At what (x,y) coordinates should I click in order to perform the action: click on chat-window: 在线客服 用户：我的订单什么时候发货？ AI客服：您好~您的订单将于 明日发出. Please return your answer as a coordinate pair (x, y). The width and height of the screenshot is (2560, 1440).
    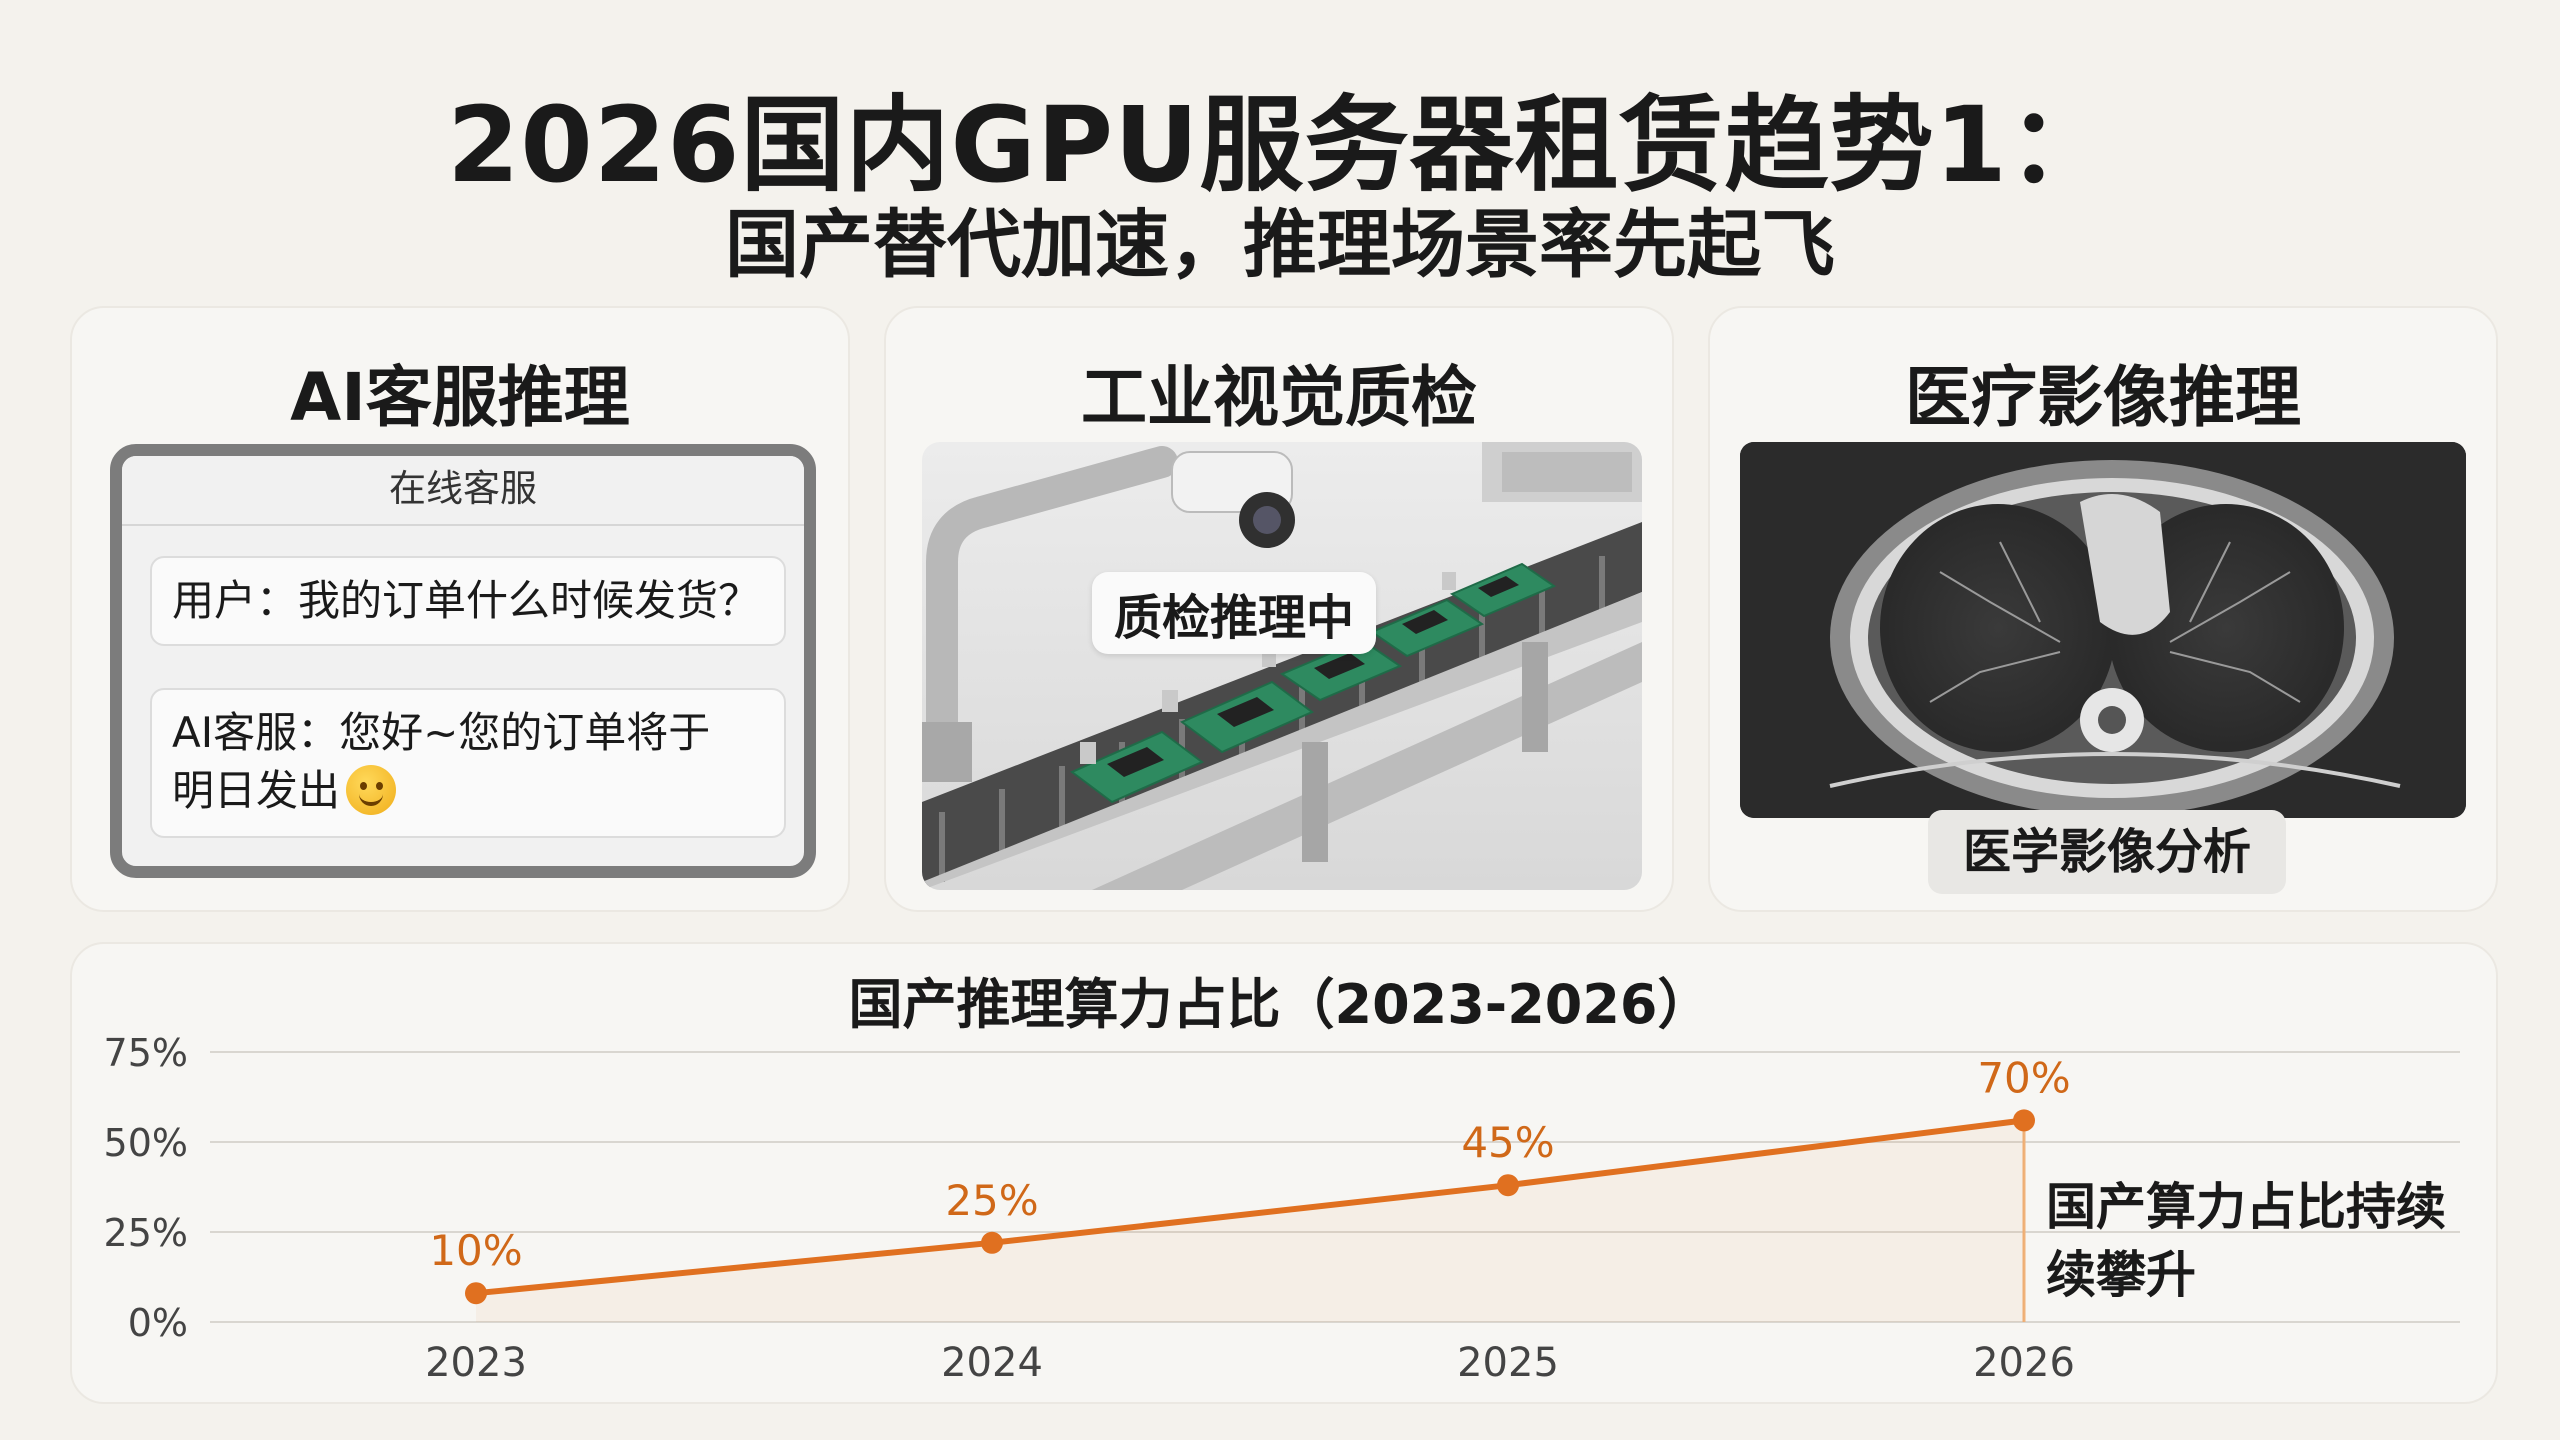
    Looking at the image, I should click on (463, 661).